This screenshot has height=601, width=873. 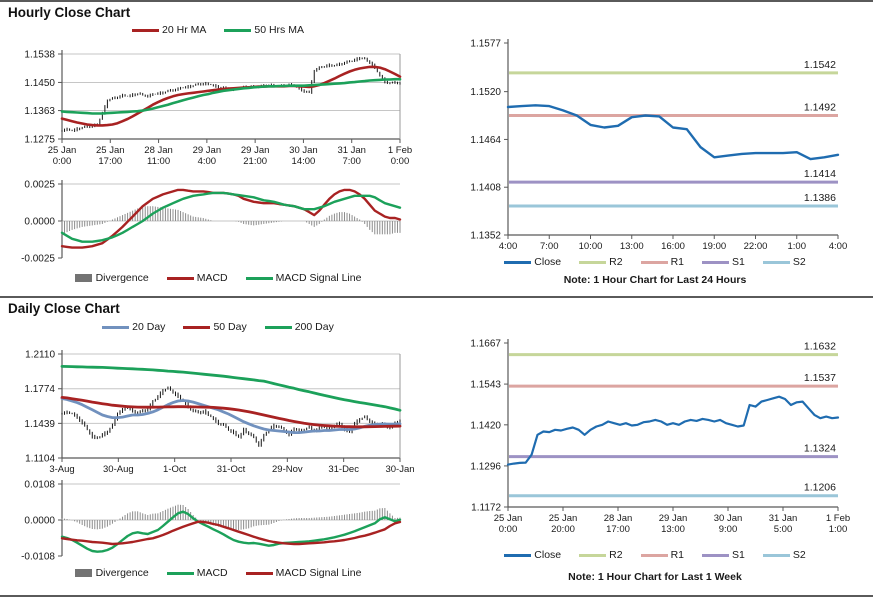 I want to click on svg-text: 31 Jan, so click(x=351, y=150).